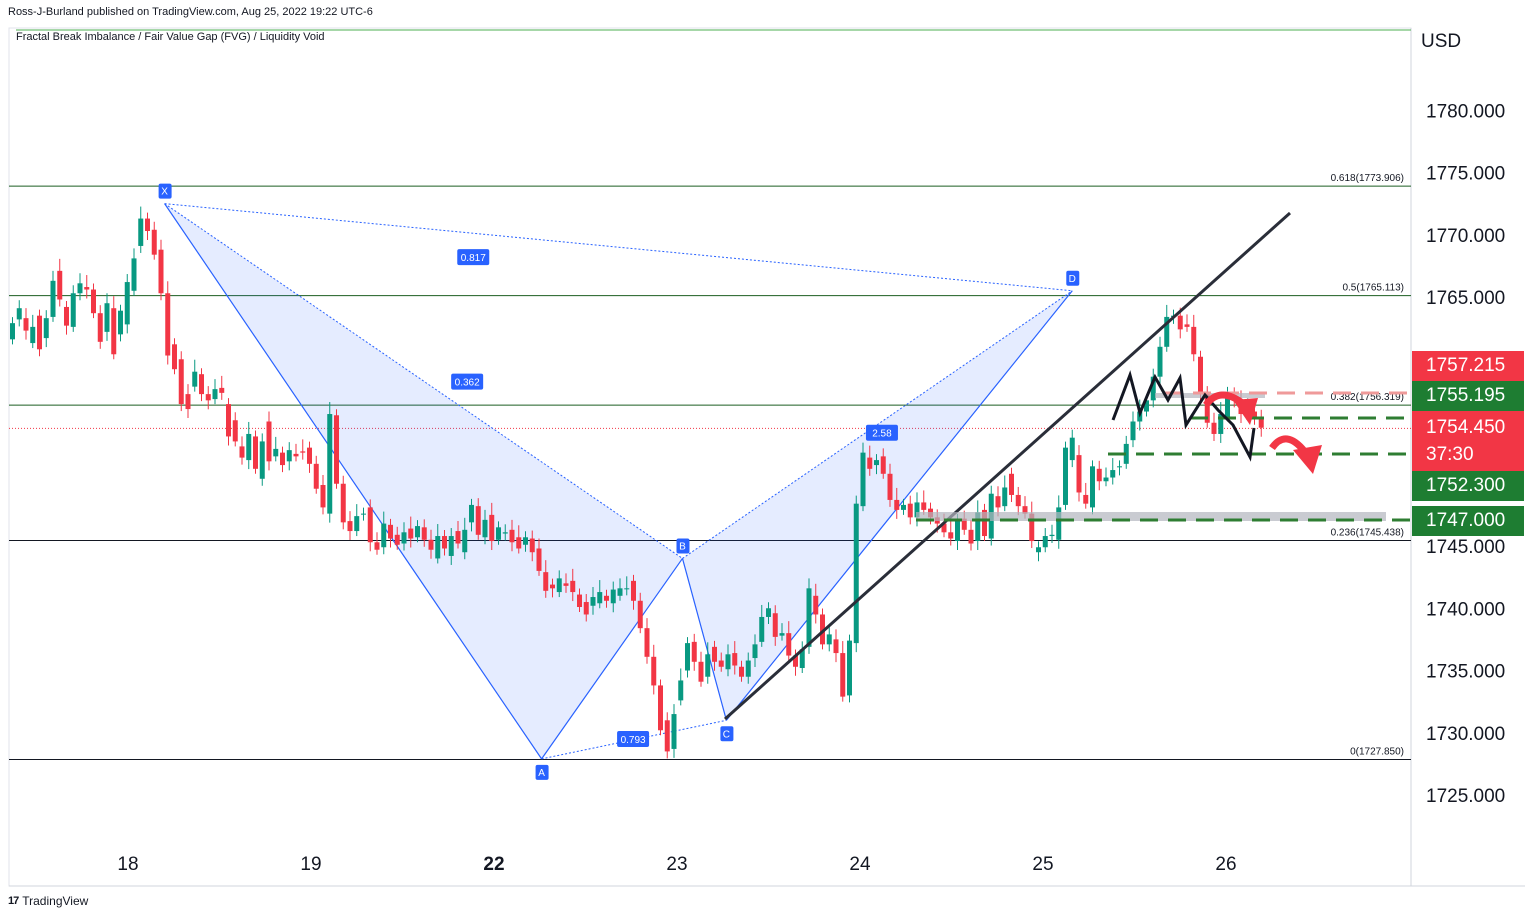 This screenshot has width=1536, height=919. I want to click on pattern-ratio-label: 0.817, so click(473, 258).